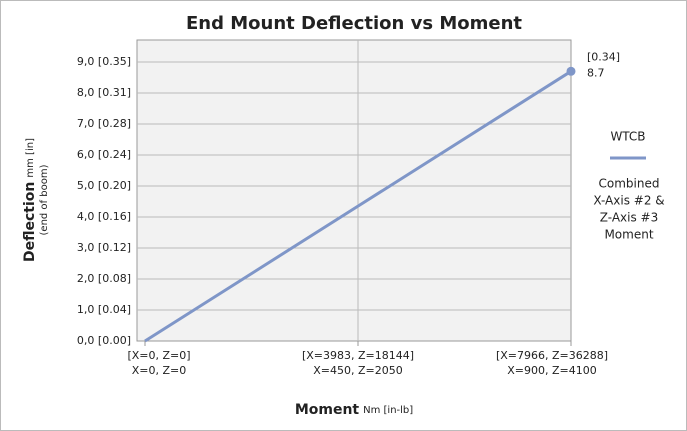 The image size is (687, 431). I want to click on x-axis-units: Nm [in-lb], so click(388, 410).